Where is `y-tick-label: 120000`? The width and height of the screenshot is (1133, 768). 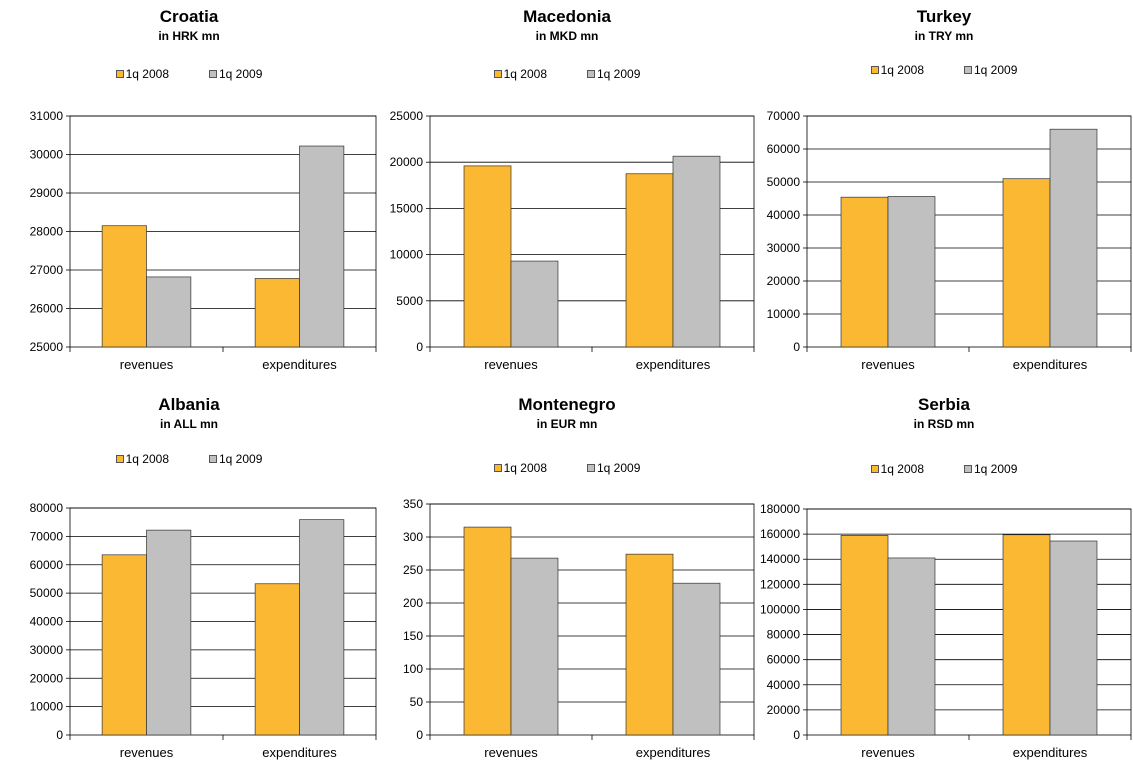 y-tick-label: 120000 is located at coordinates (780, 584).